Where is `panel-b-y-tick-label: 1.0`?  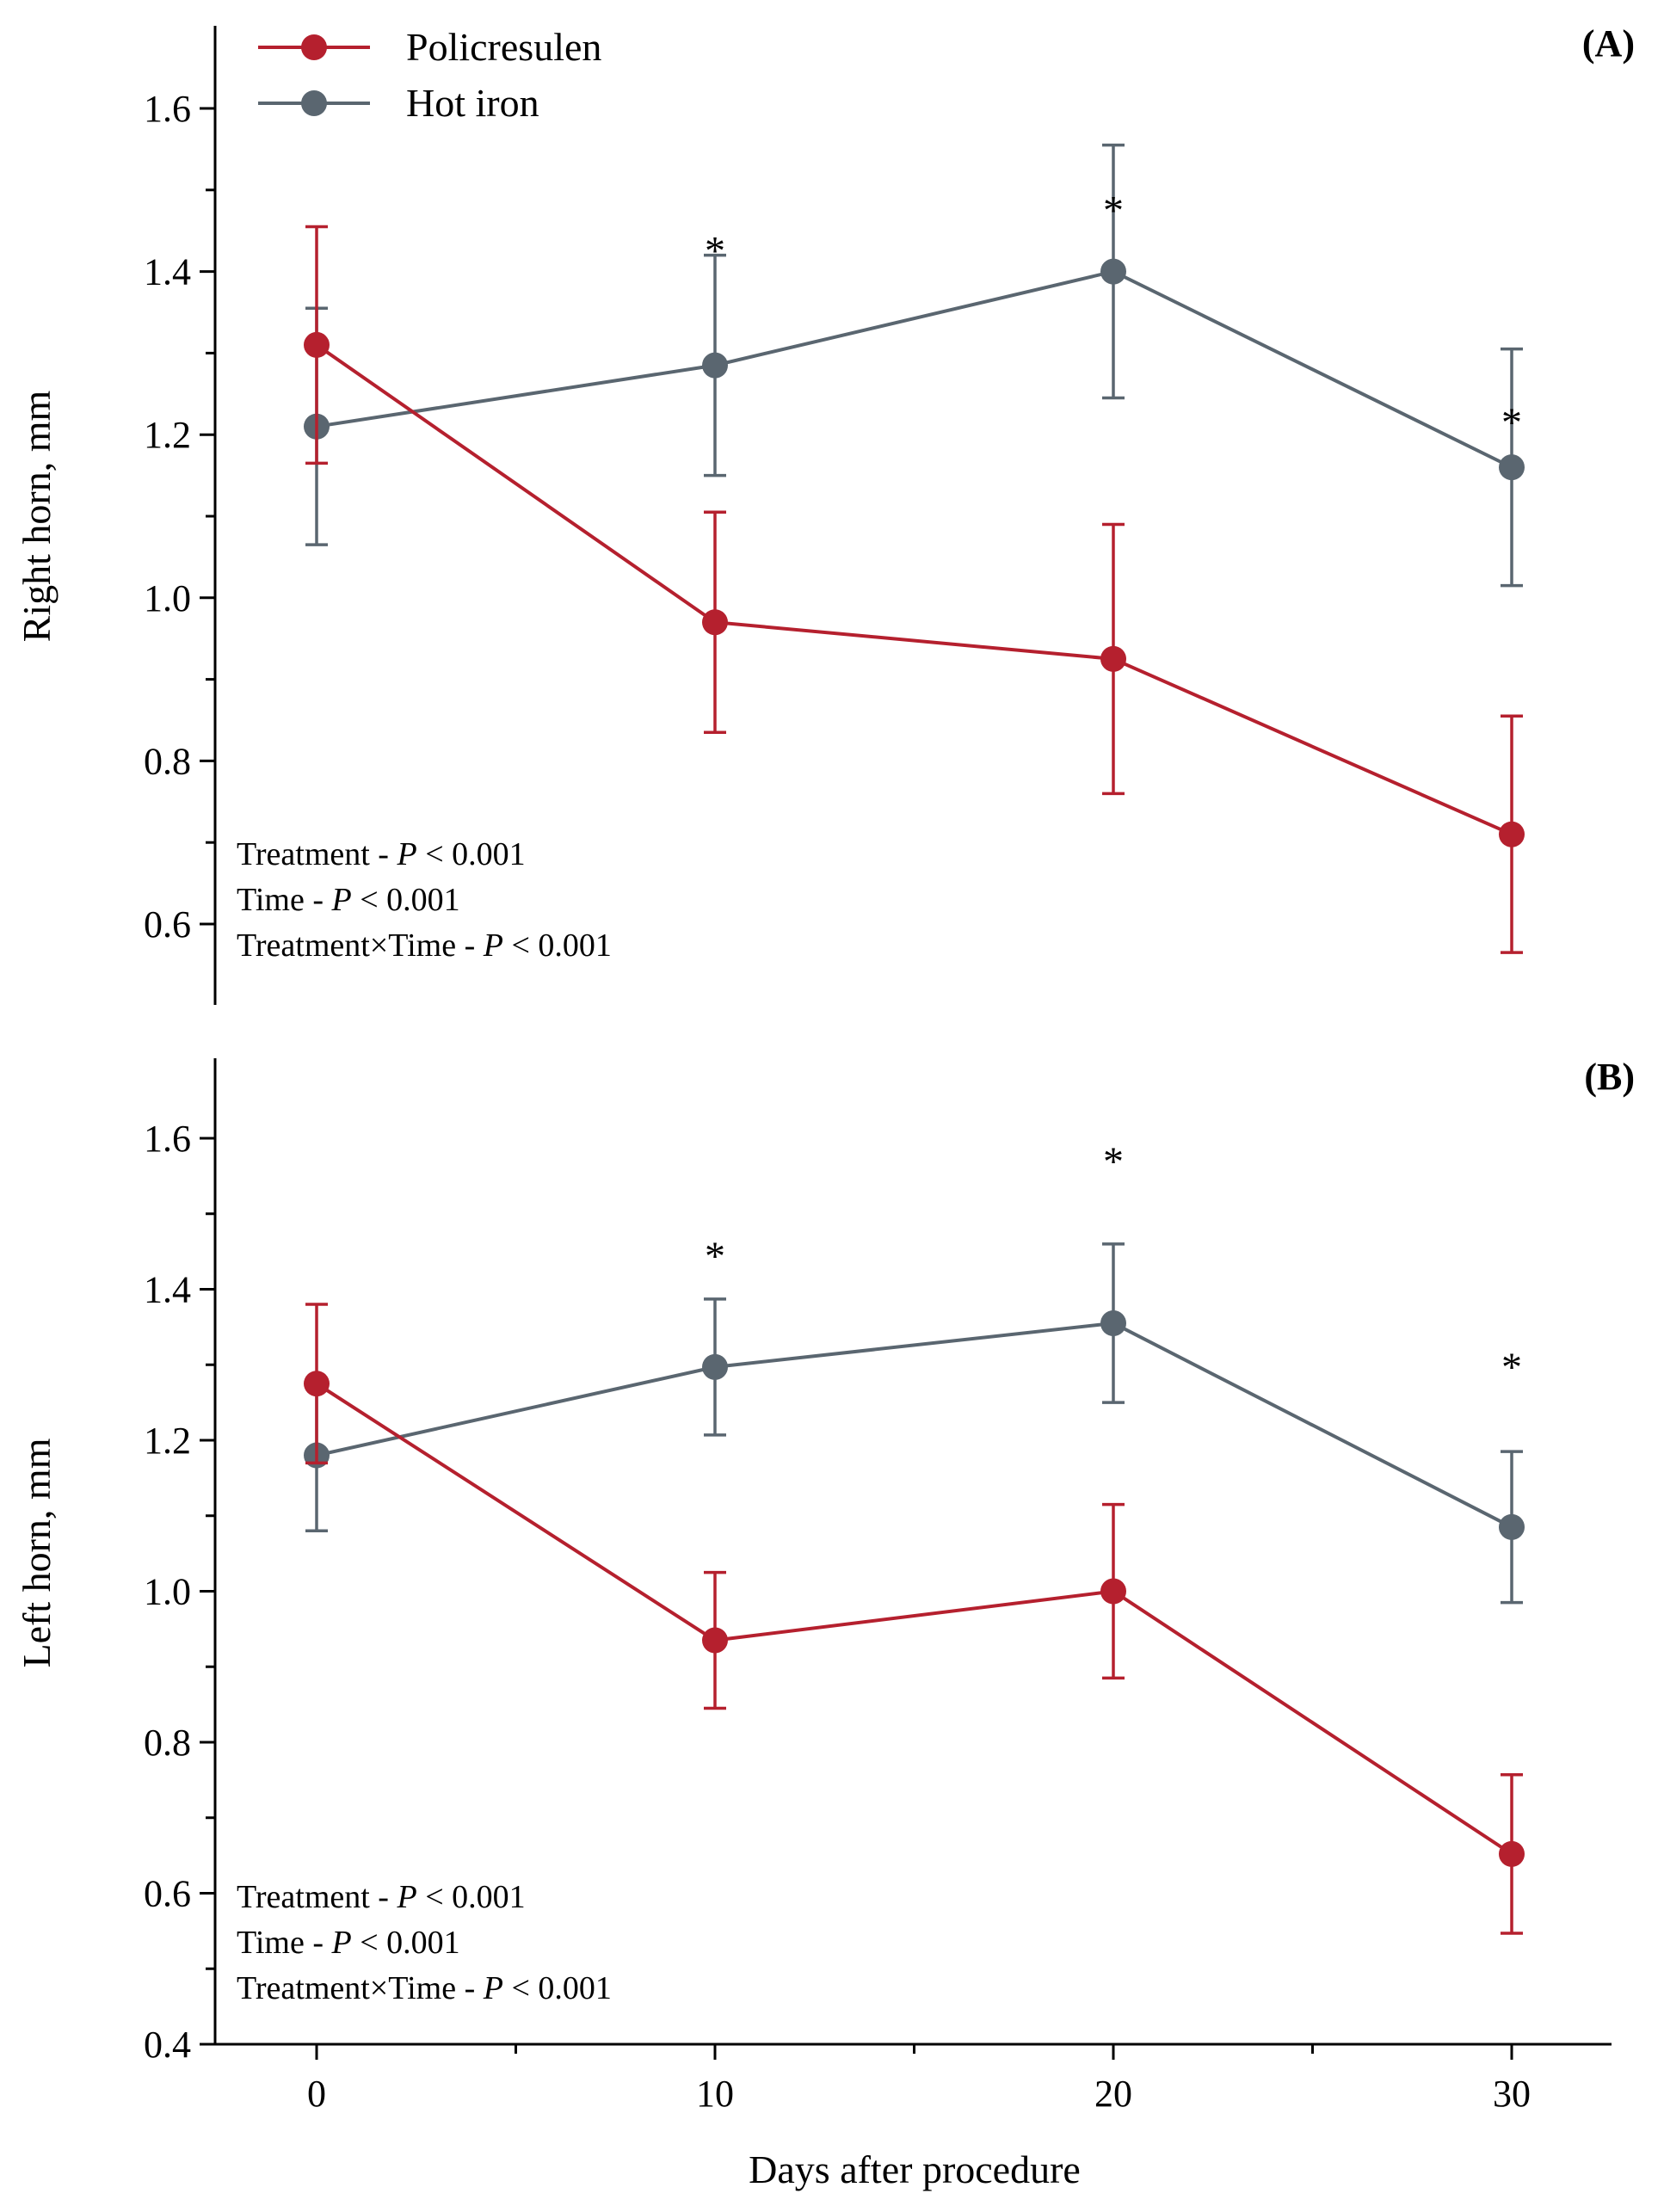
panel-b-y-tick-label: 1.0 is located at coordinates (168, 1592).